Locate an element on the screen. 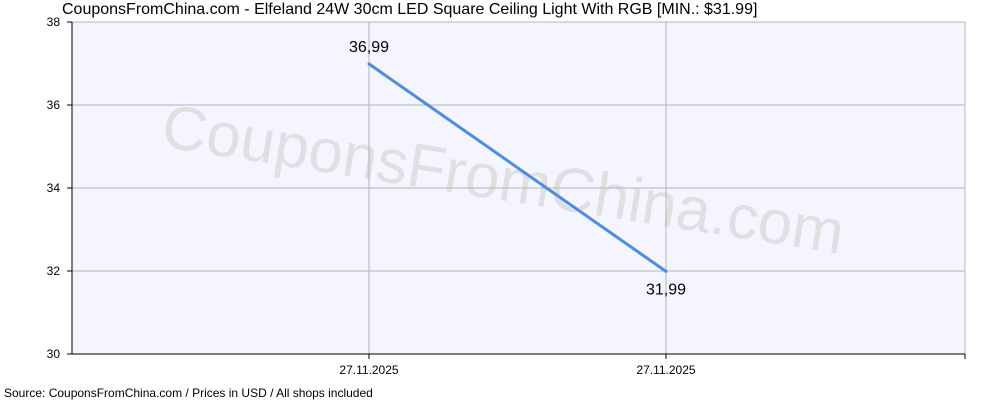 The image size is (1000, 401). y-tick-label: 30 is located at coordinates (54, 354).